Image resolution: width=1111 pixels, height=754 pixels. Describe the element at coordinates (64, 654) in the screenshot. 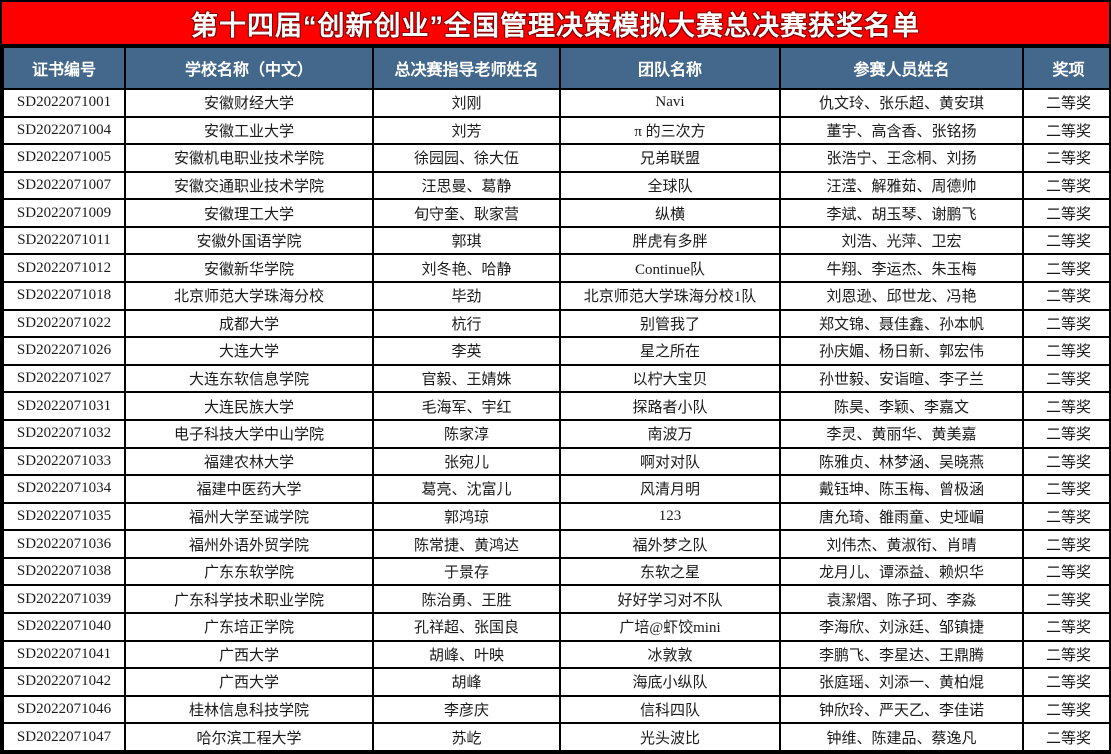

I see `cert-cell: SD2022071041` at that location.